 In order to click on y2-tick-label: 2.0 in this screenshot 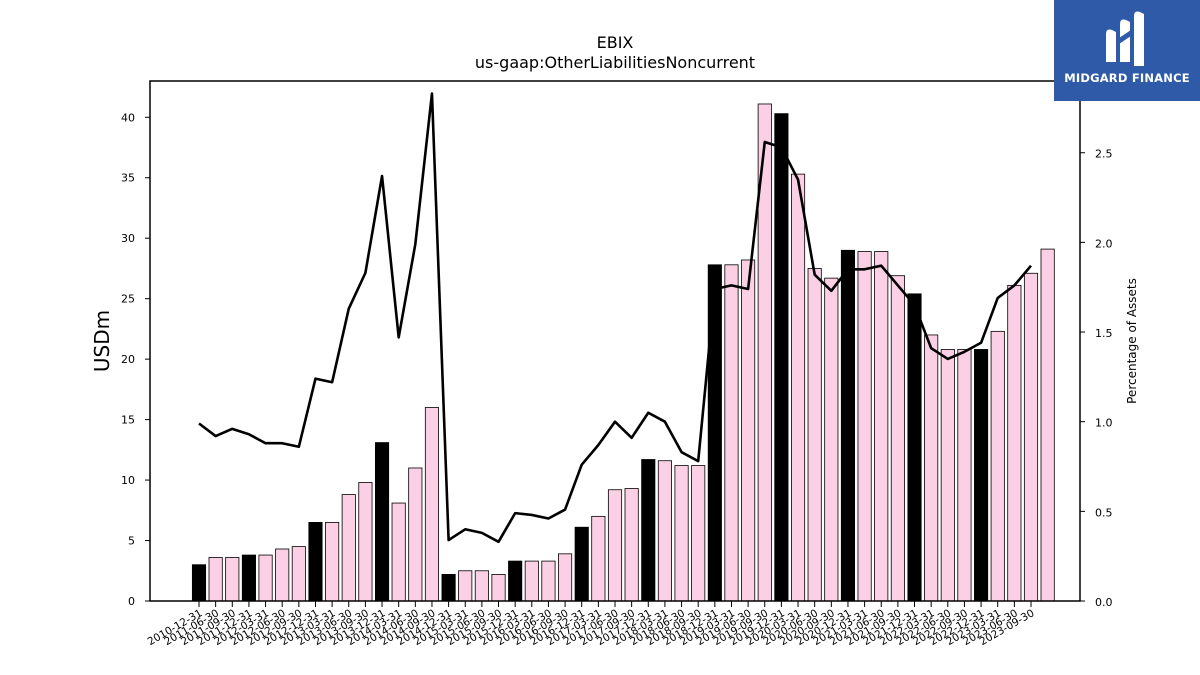, I will do `click(1104, 243)`.